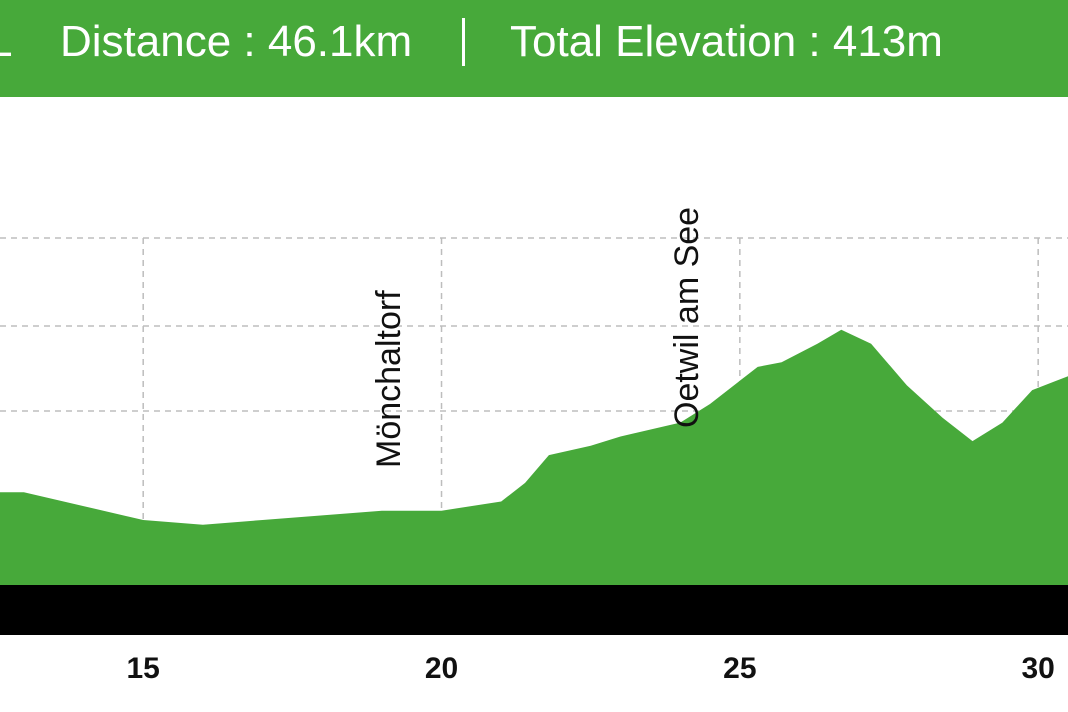 The width and height of the screenshot is (1068, 712). What do you see at coordinates (389, 379) in the screenshot?
I see `place-label-m-nchaltorf: Mönchaltorf` at bounding box center [389, 379].